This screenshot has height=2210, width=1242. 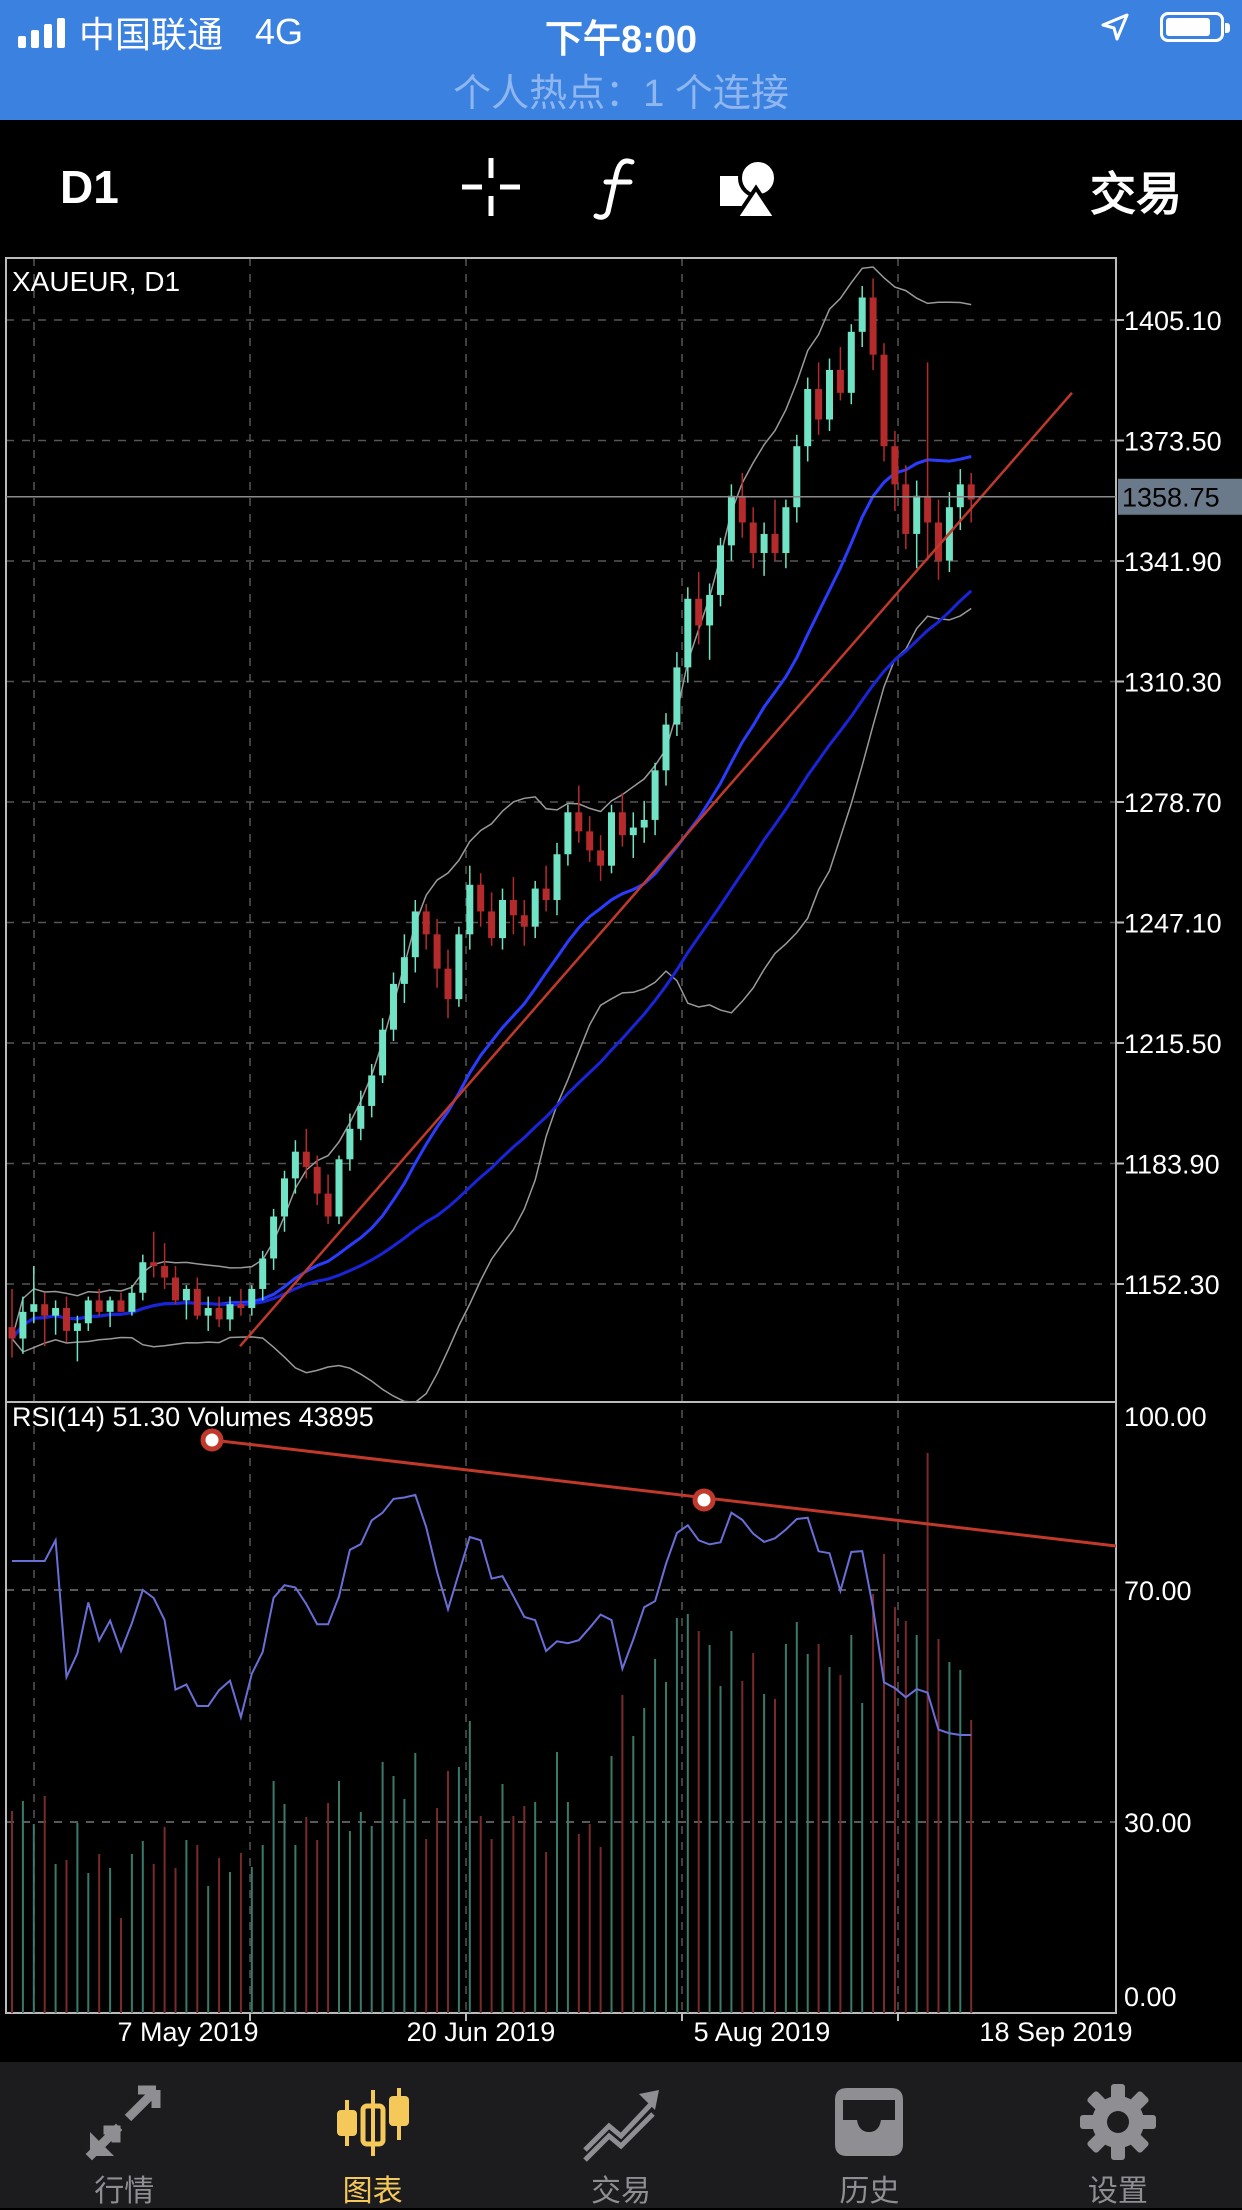 I want to click on tab-chart: 图表, so click(x=372, y=2135).